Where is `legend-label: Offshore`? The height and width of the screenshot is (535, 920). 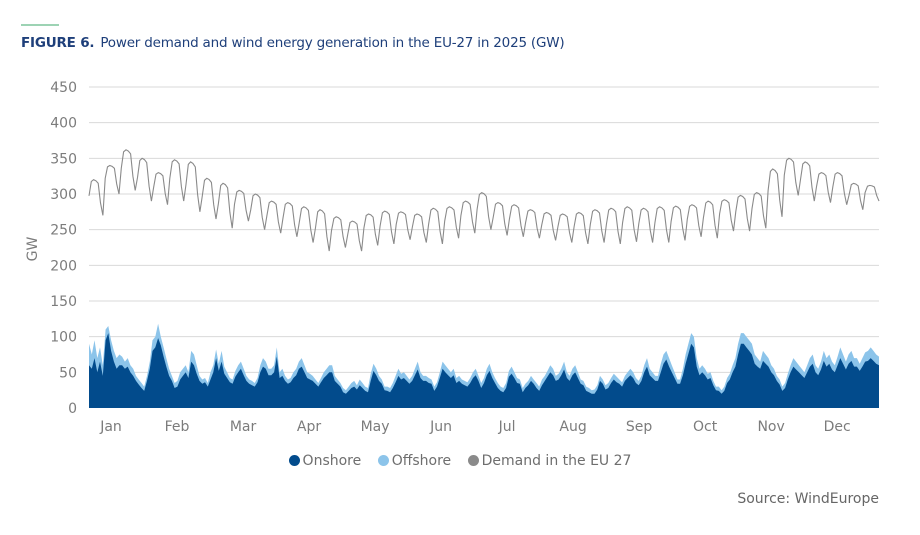 legend-label: Offshore is located at coordinates (421, 461).